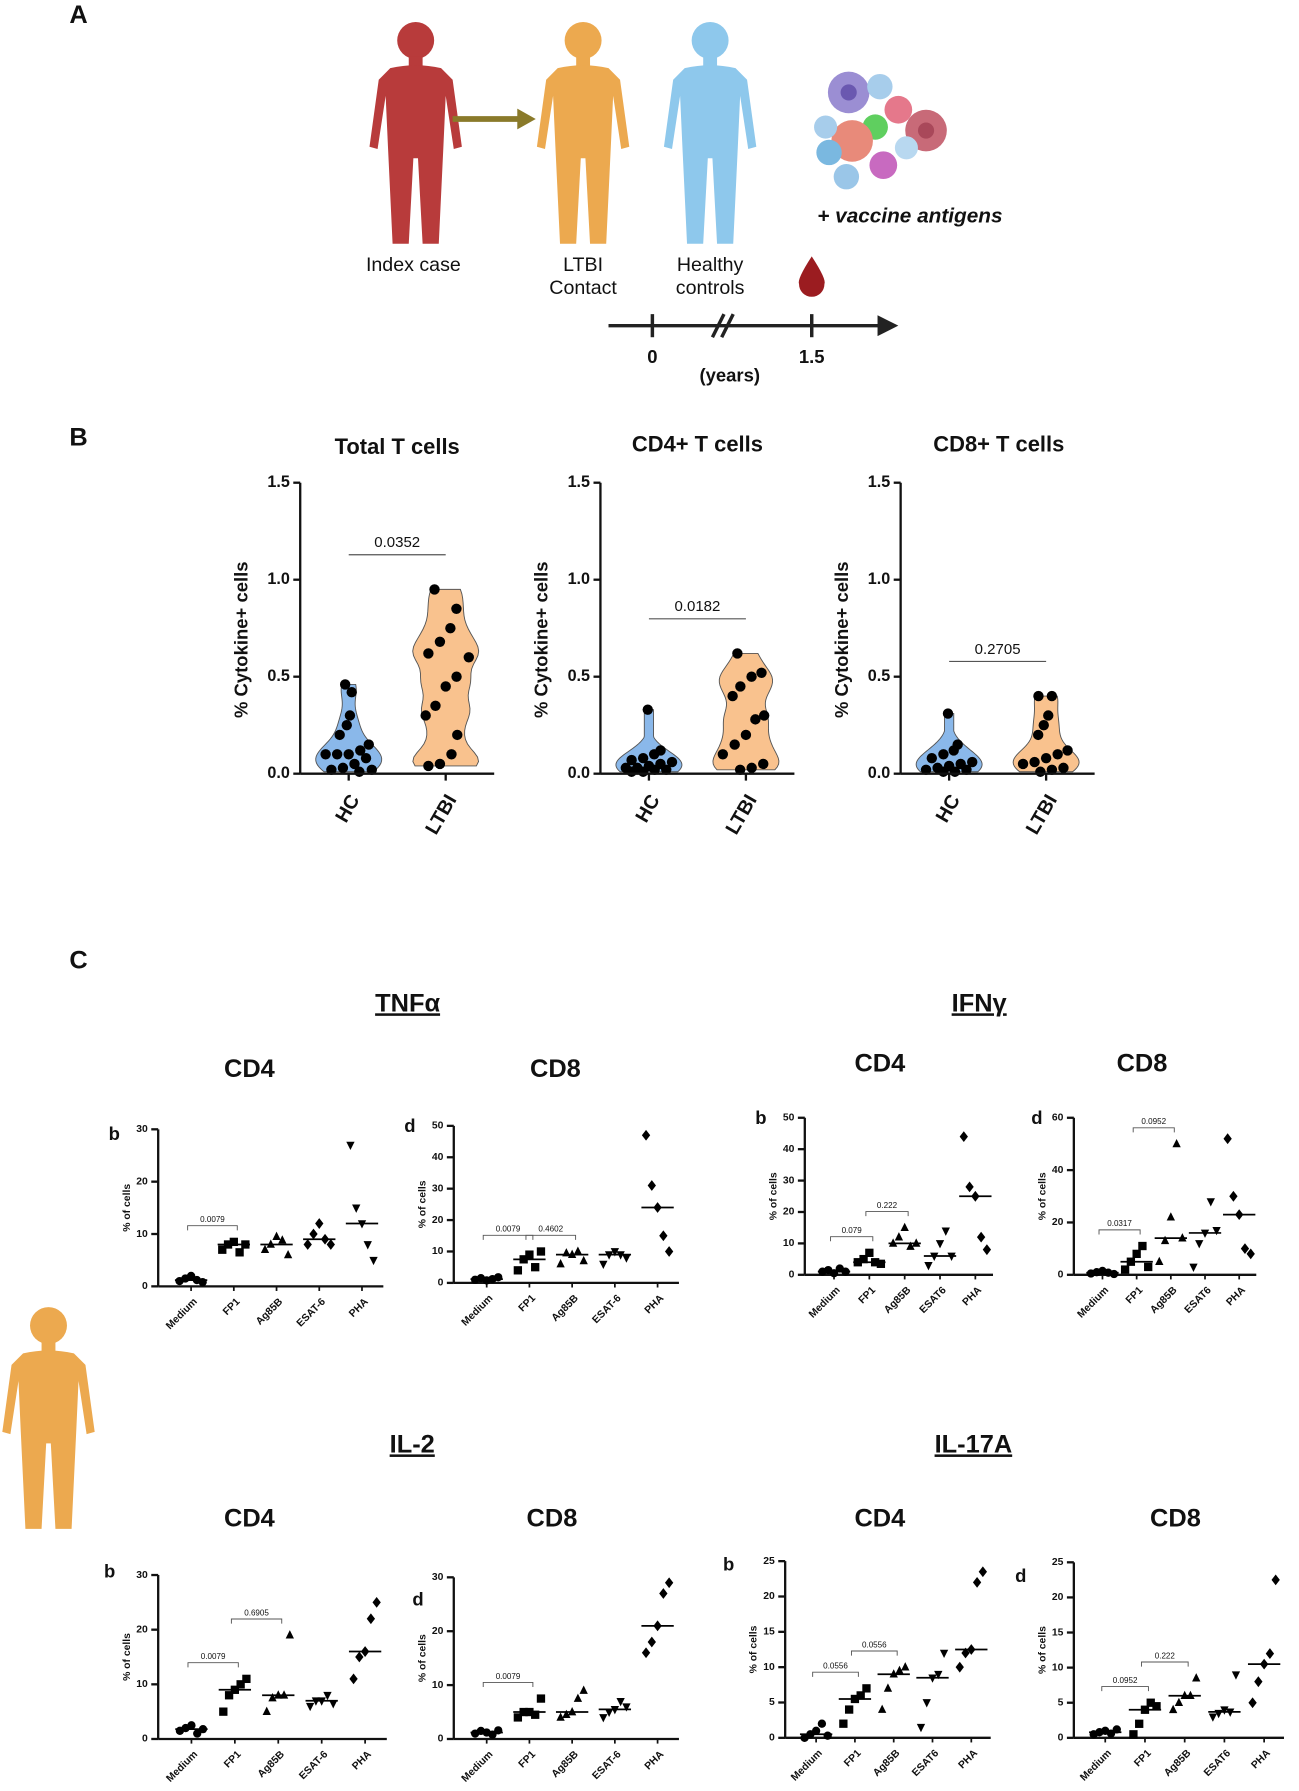 This screenshot has height=1791, width=1299. What do you see at coordinates (552, 1518) in the screenshot?
I see `chart-title: CD8` at bounding box center [552, 1518].